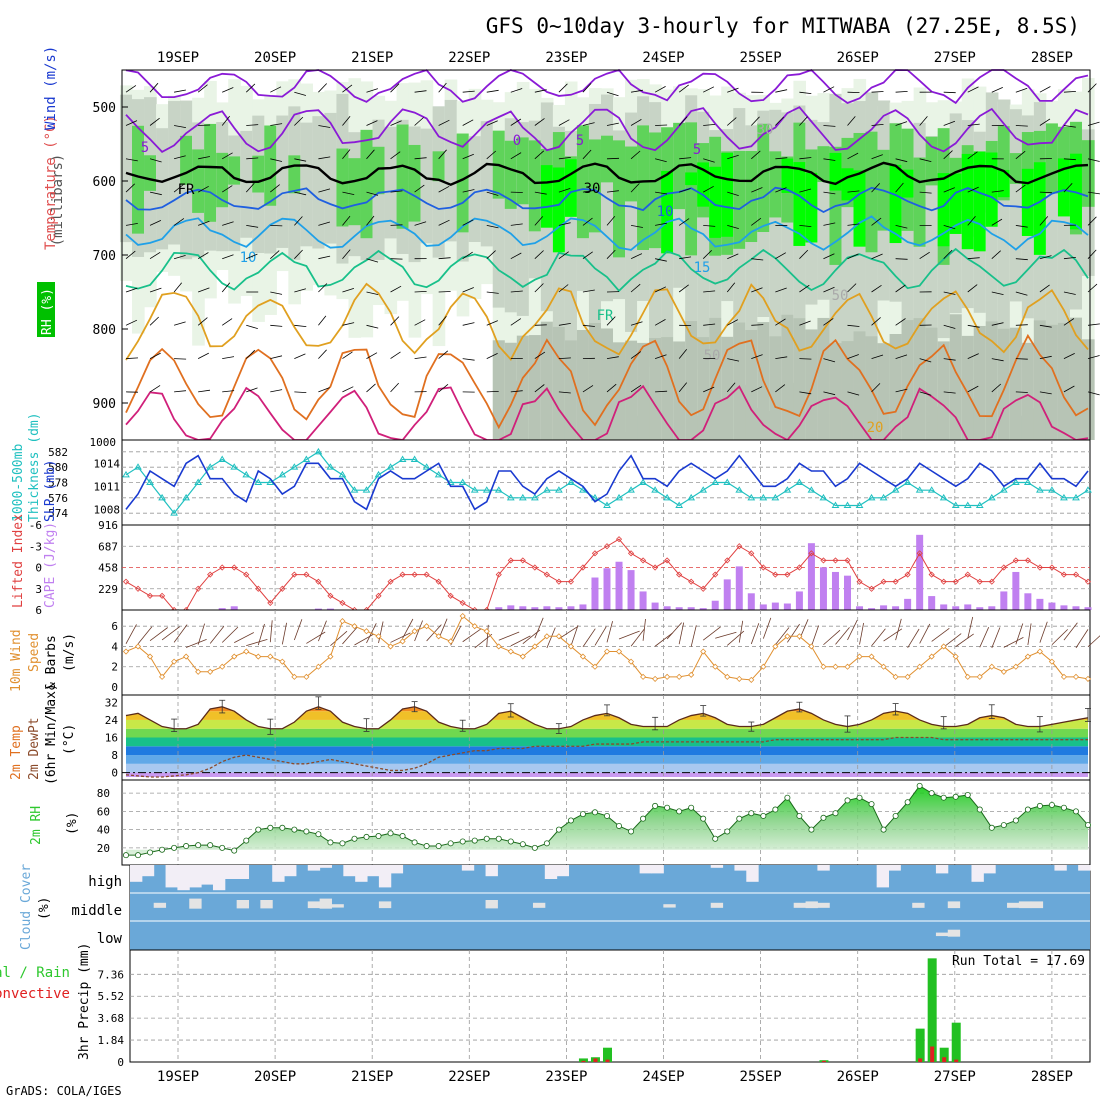 The width and height of the screenshot is (1100, 1100). Describe the element at coordinates (51, 662) in the screenshot. I see `wind-label3: & Barbs` at that location.